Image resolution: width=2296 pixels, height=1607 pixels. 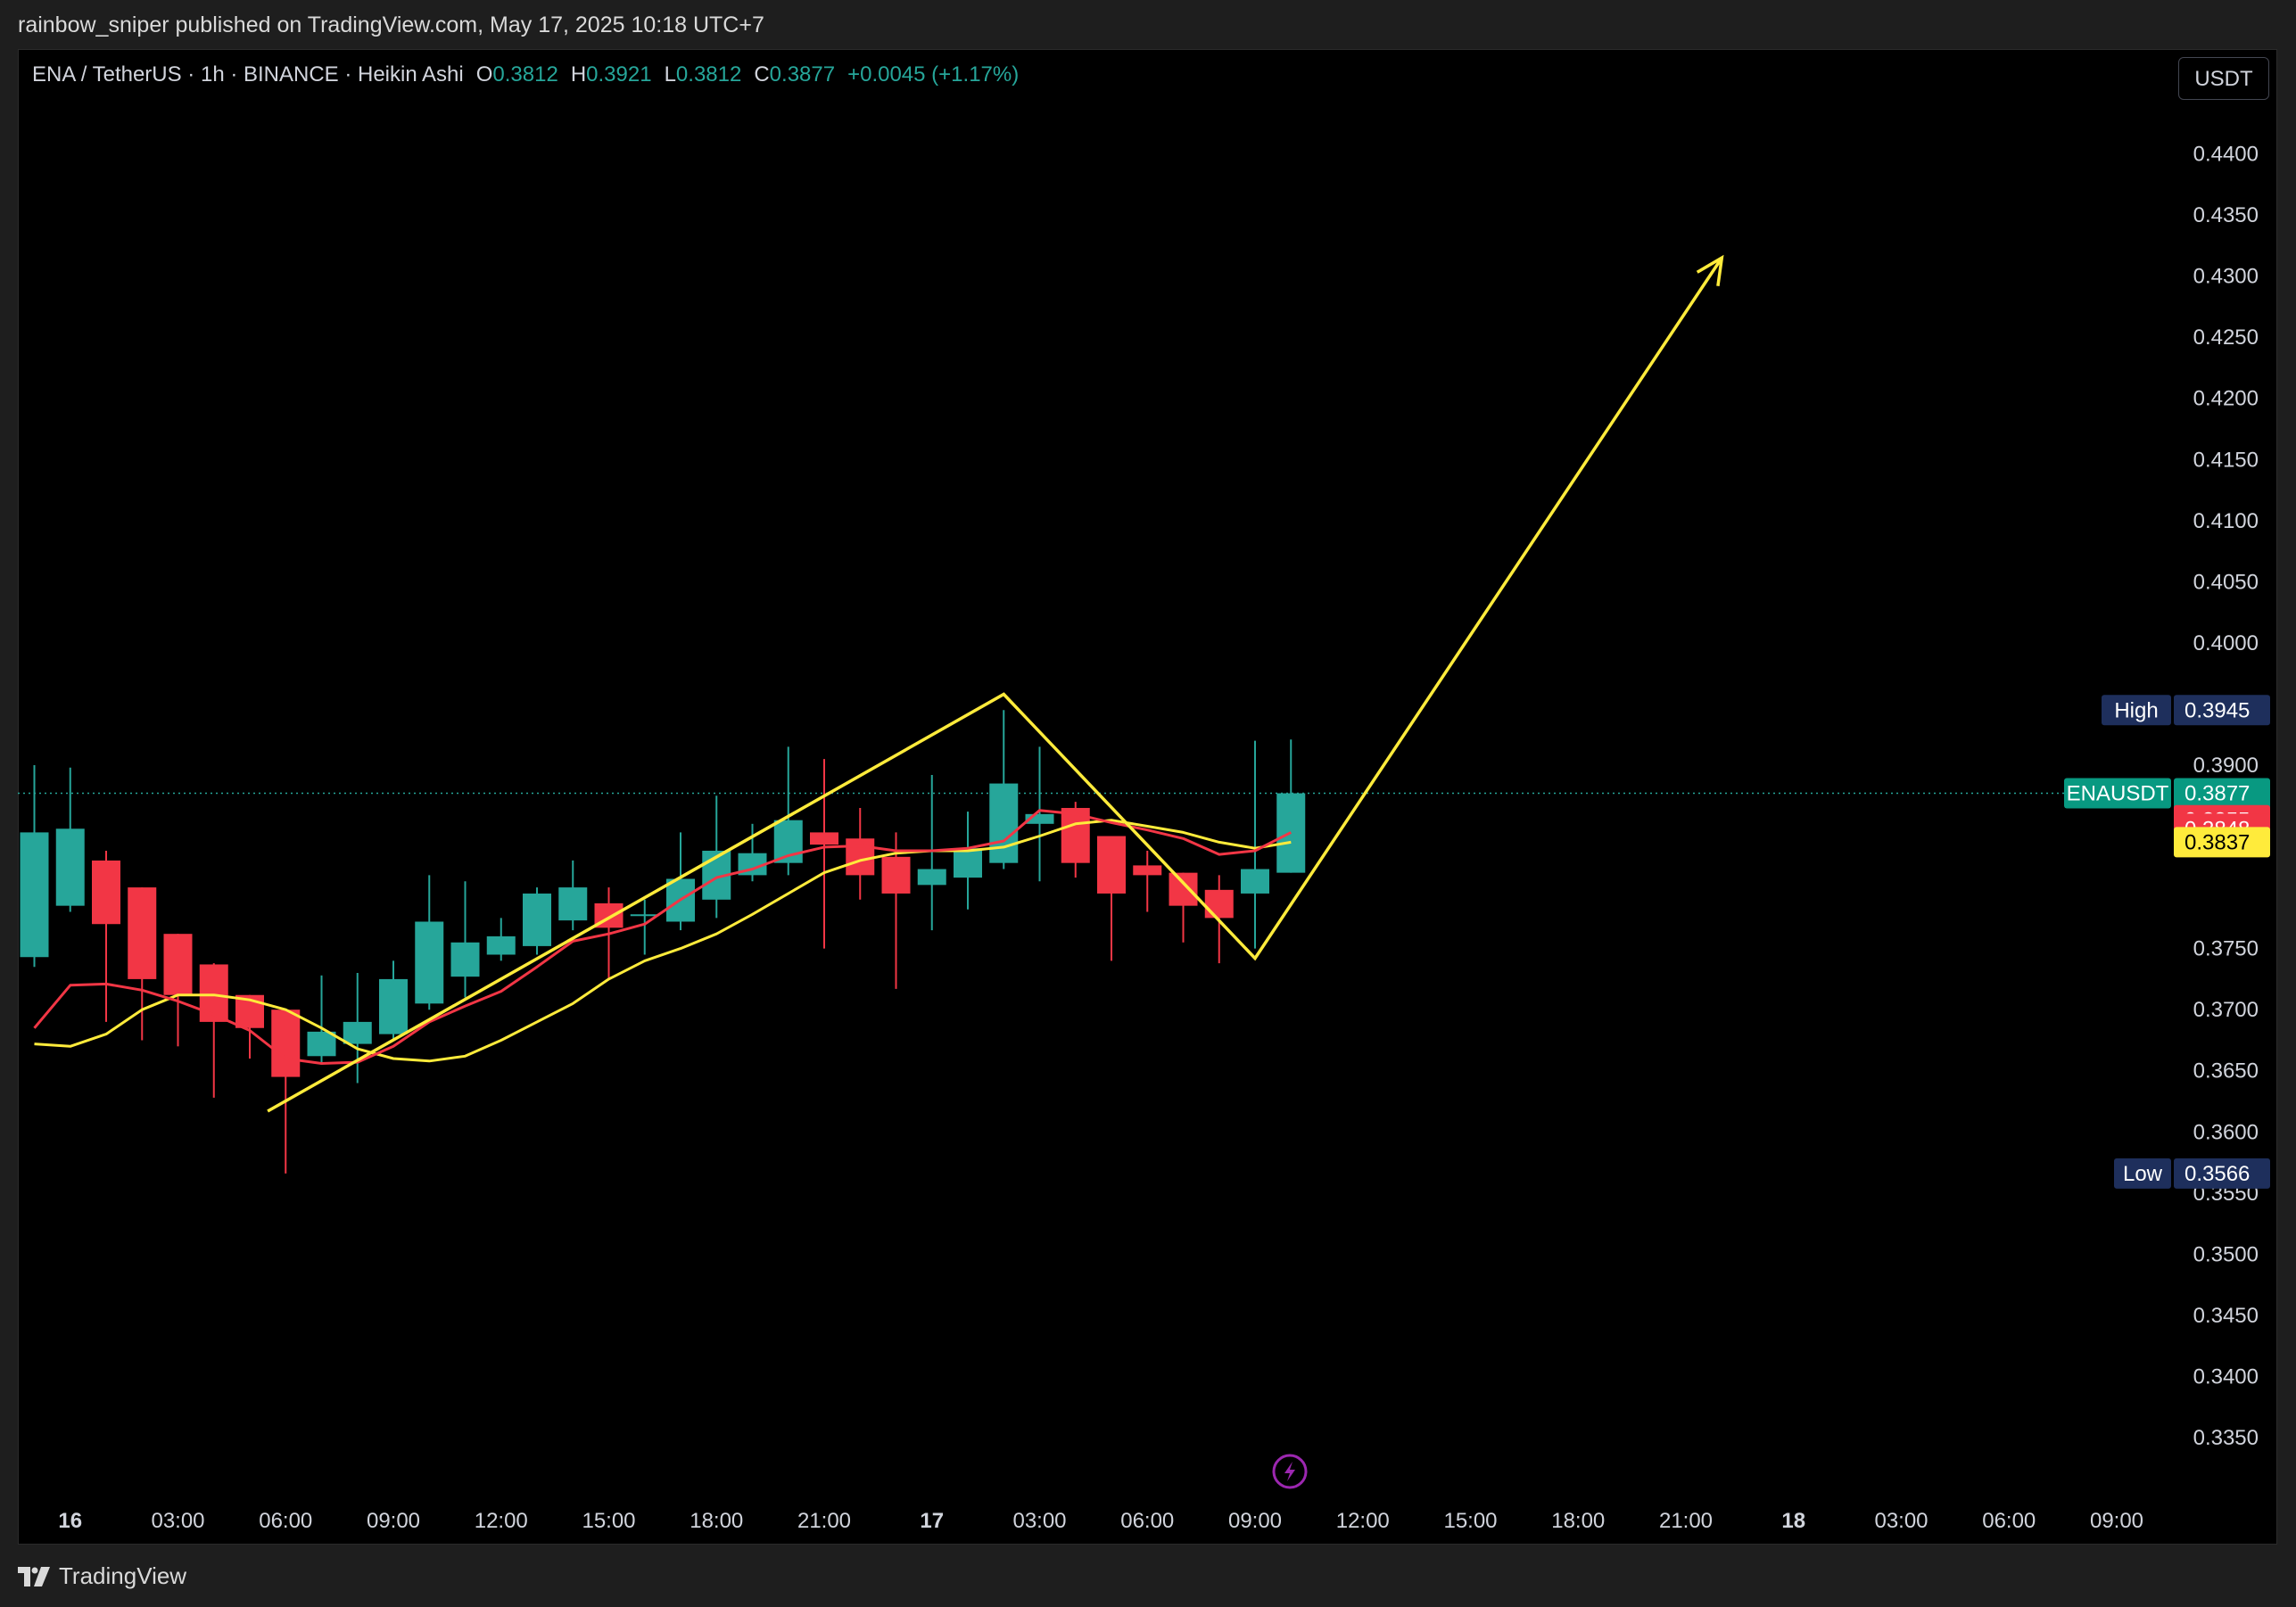 I want to click on x-axis-tick-label: 16, so click(x=70, y=1521).